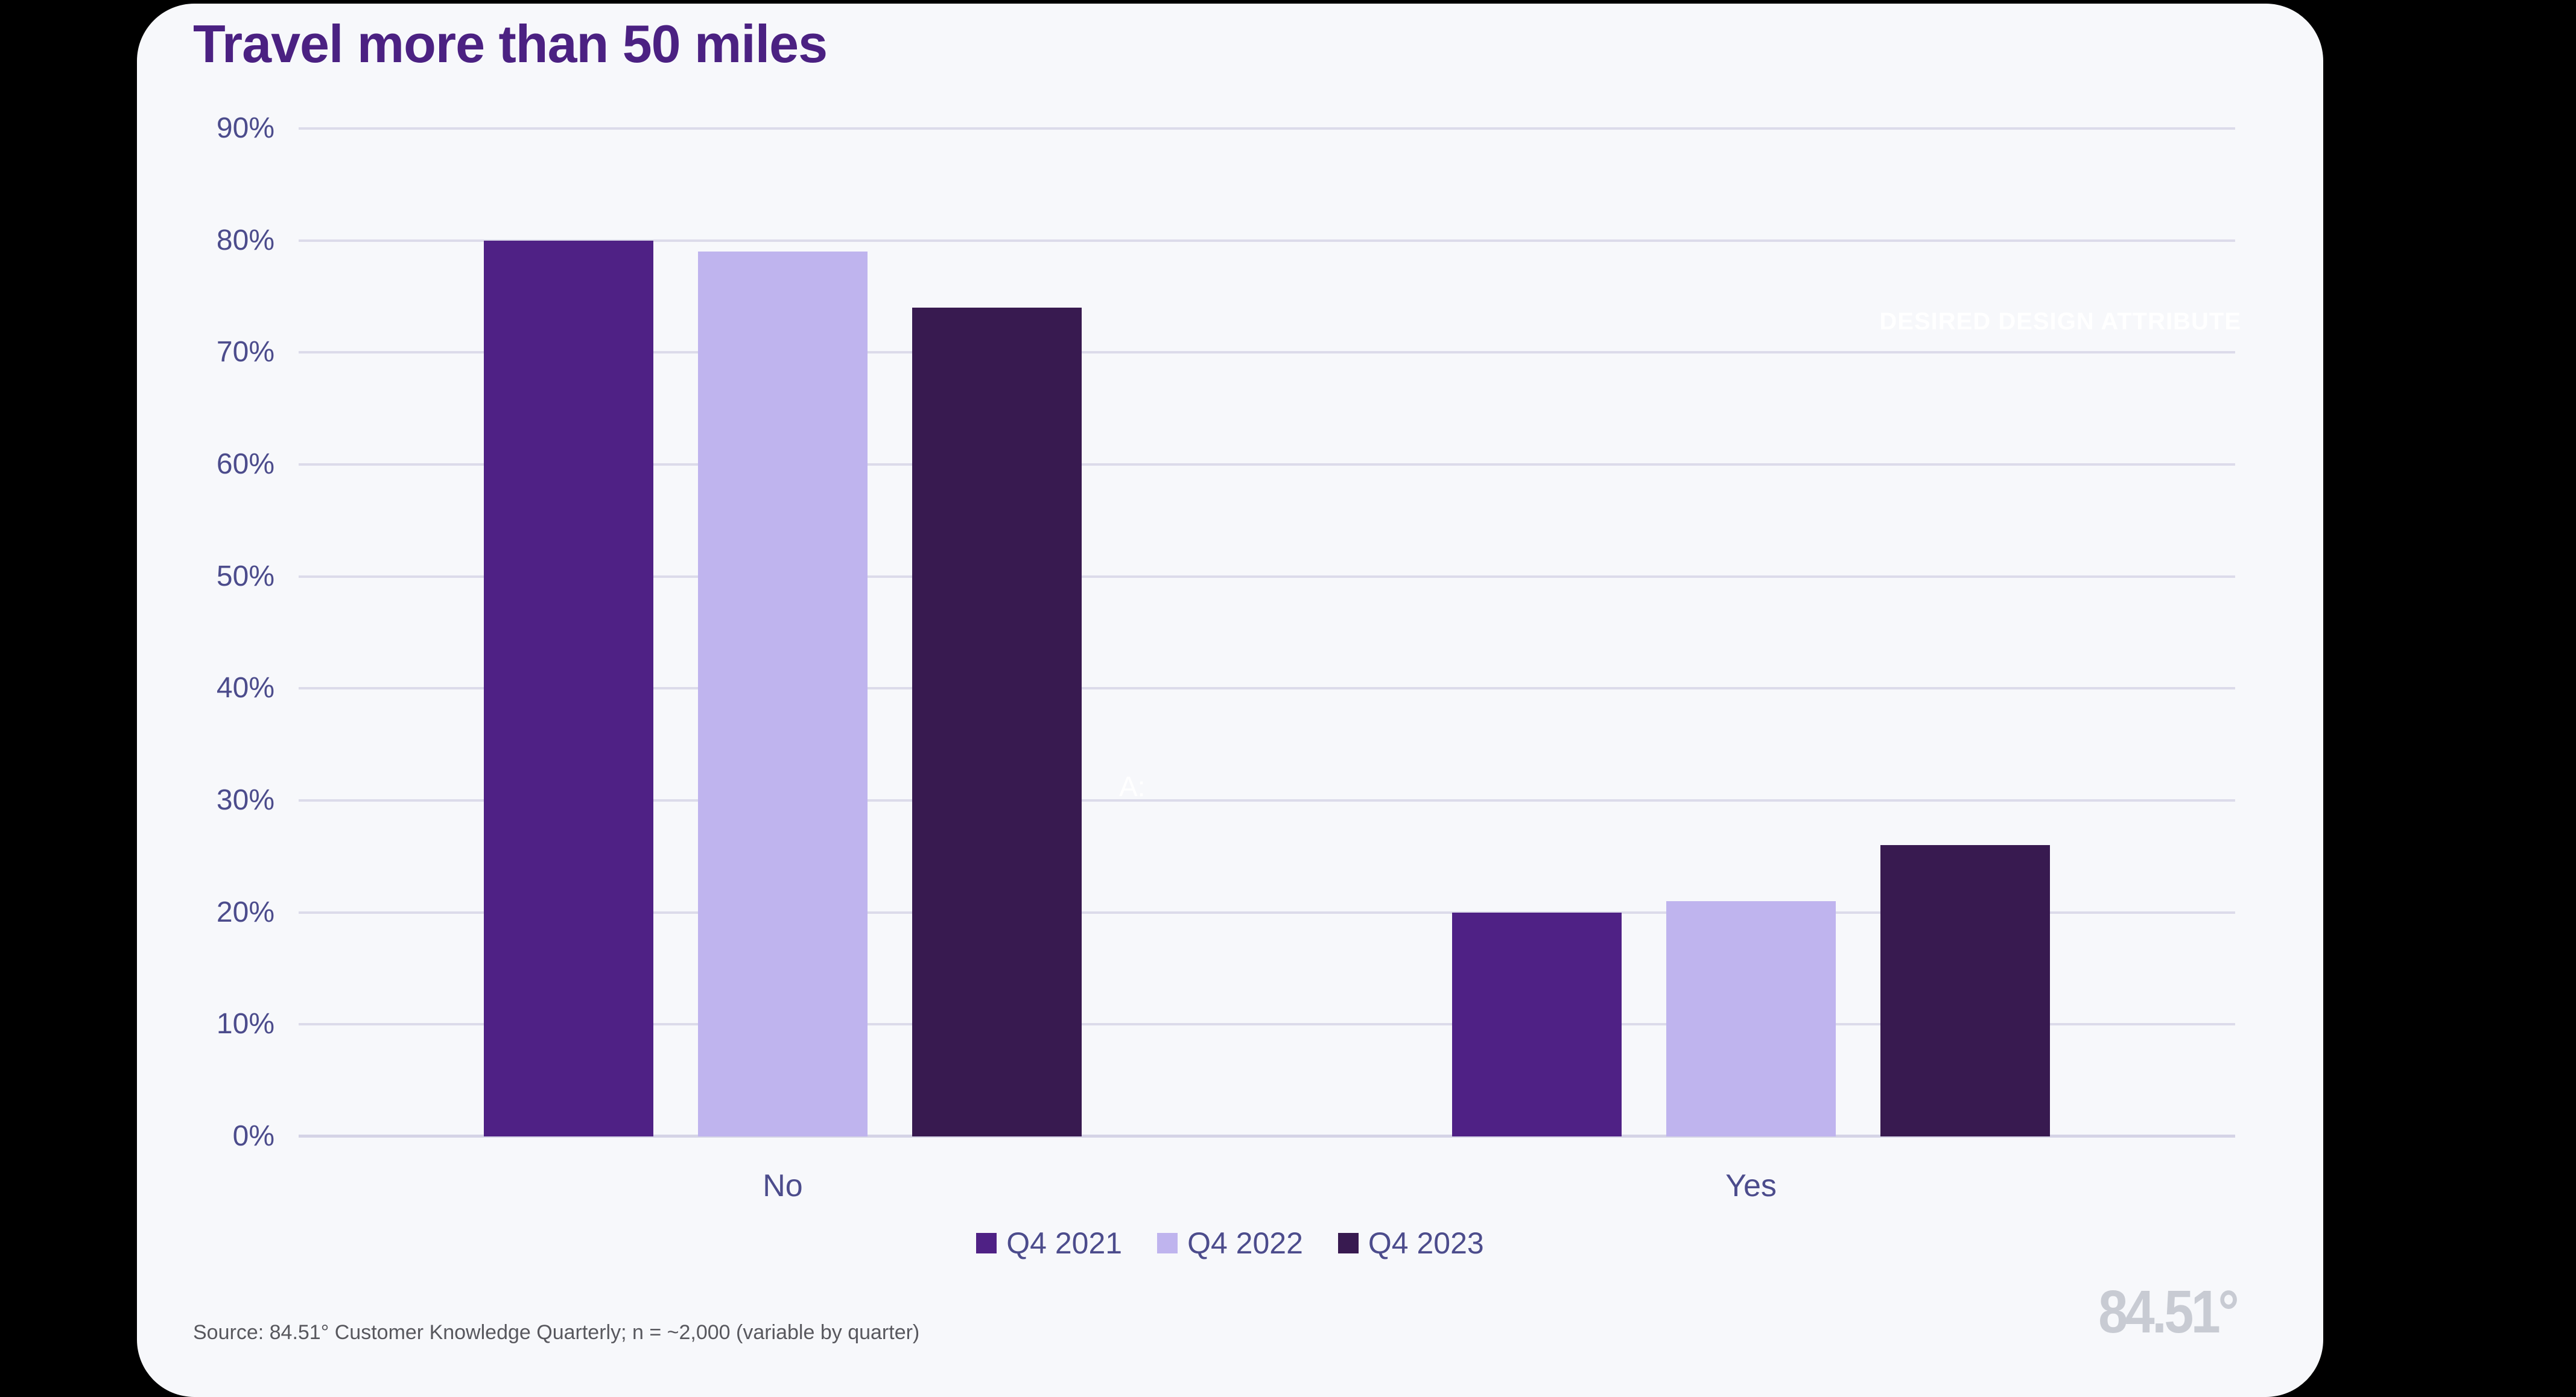  What do you see at coordinates (1751, 1018) in the screenshot?
I see `bar-yes-q4-2022` at bounding box center [1751, 1018].